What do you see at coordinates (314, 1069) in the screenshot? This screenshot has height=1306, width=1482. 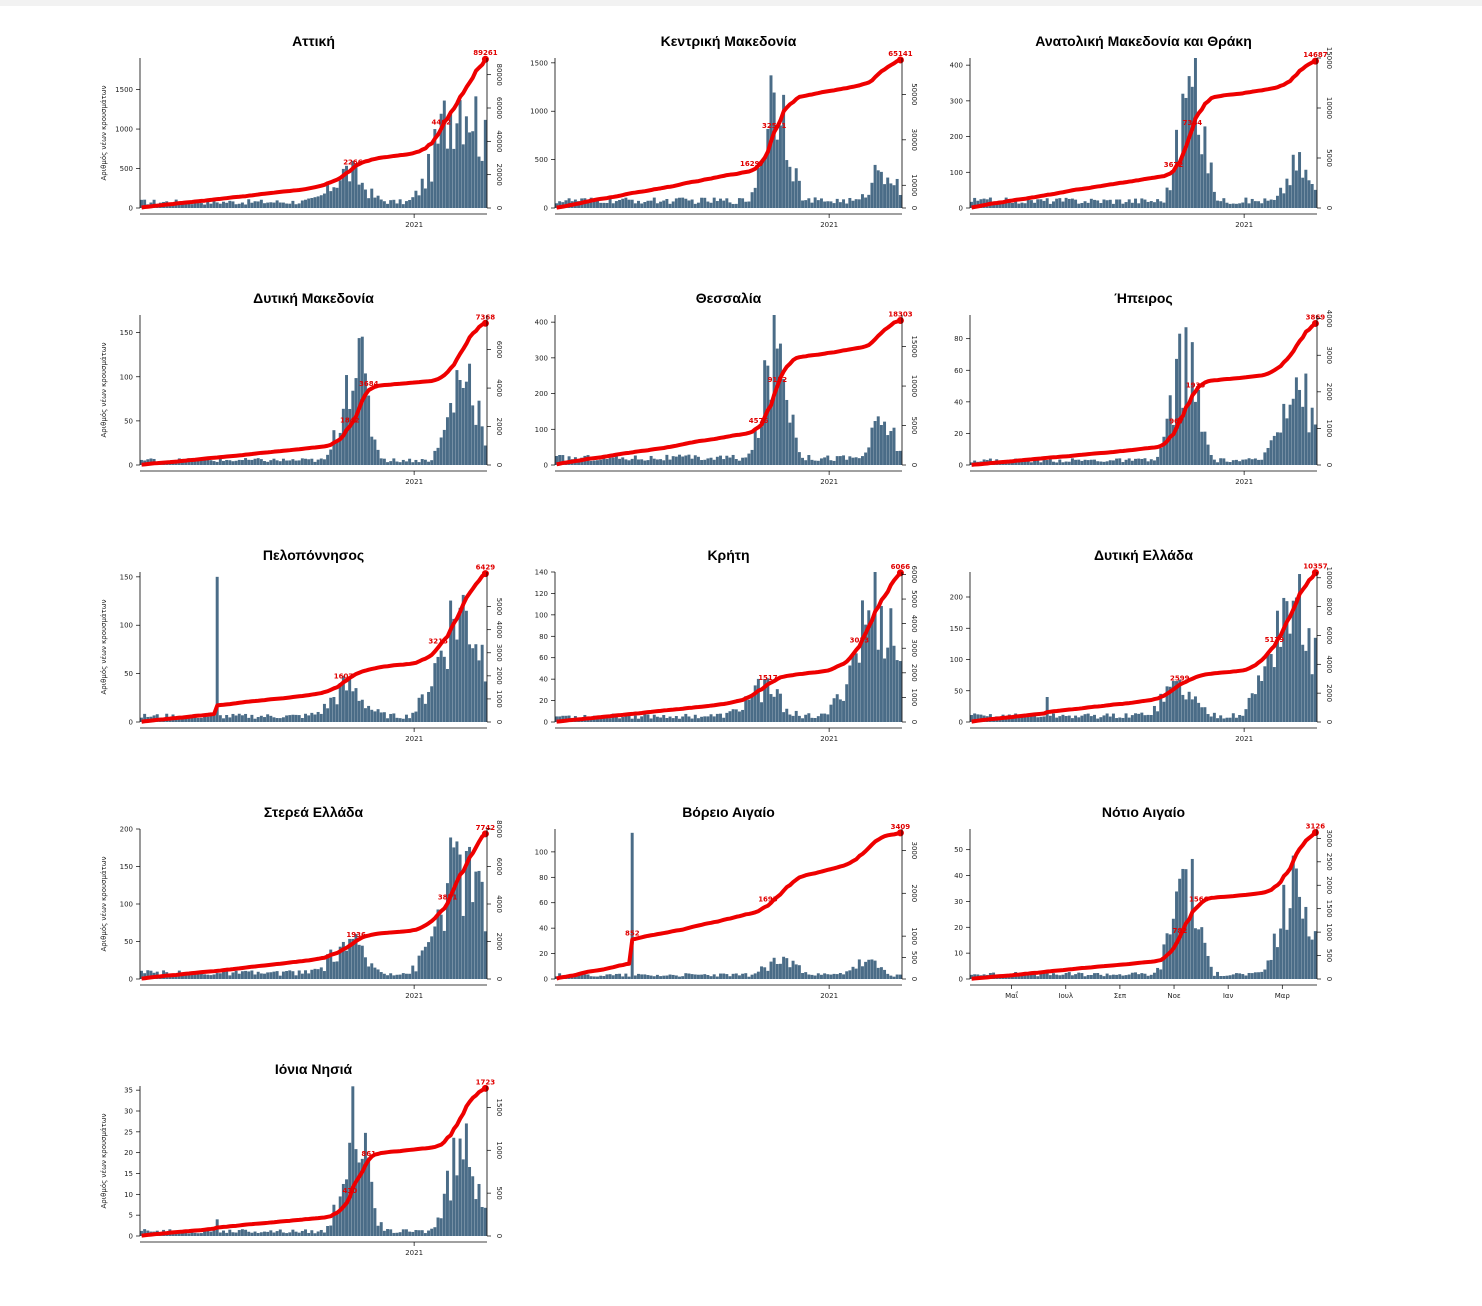 I see `chart-title: Ιόνια Νησιά` at bounding box center [314, 1069].